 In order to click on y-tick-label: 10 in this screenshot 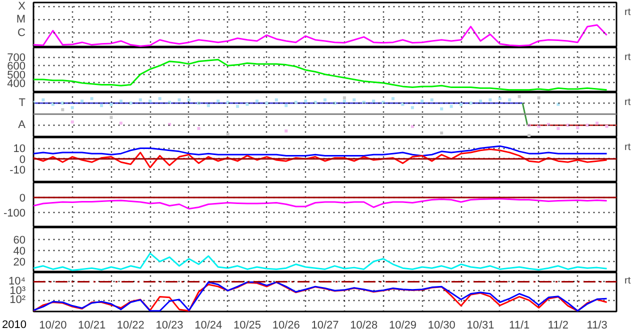, I will do `click(19, 149)`.